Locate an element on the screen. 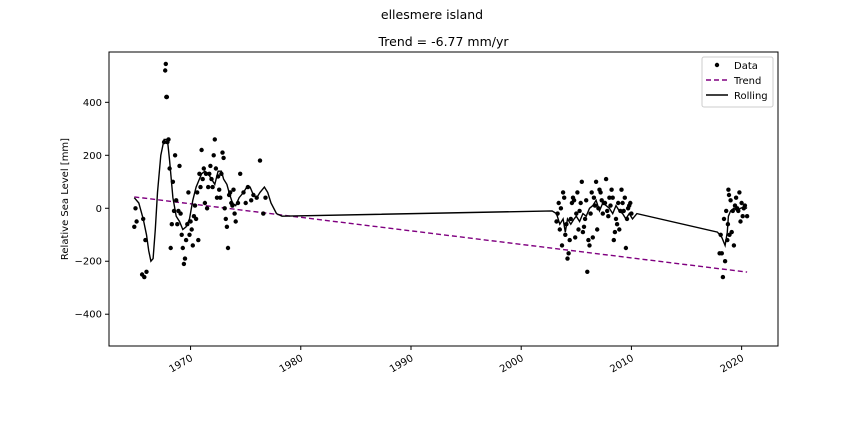 The image size is (864, 432). y-tick-label: 400 is located at coordinates (92, 103).